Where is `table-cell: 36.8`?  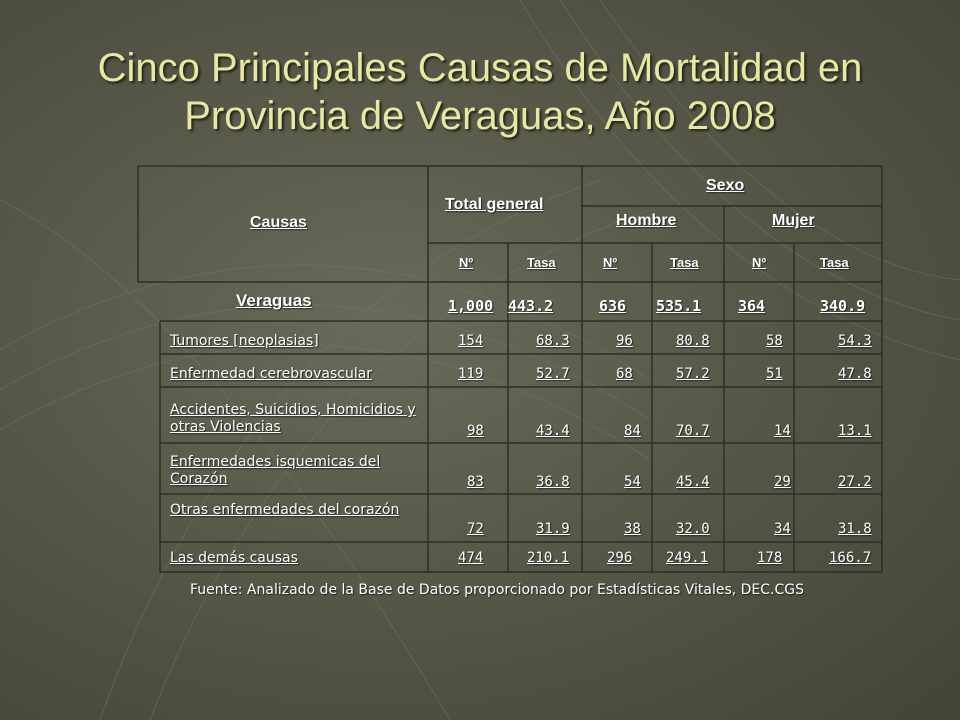
table-cell: 36.8 is located at coordinates (553, 482).